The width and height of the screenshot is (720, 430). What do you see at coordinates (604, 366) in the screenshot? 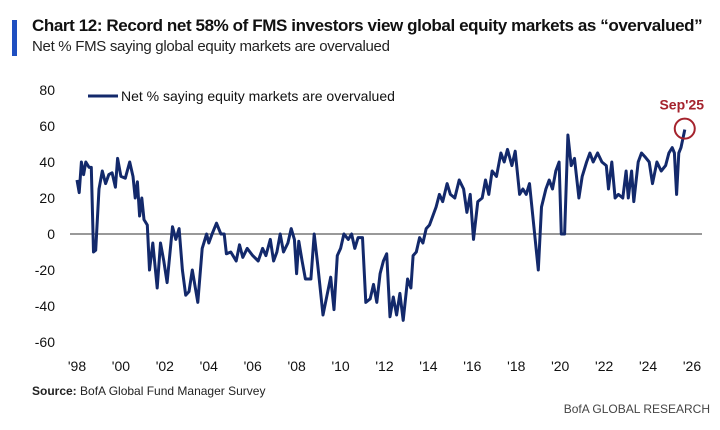
I see `x-tick-label: '22` at bounding box center [604, 366].